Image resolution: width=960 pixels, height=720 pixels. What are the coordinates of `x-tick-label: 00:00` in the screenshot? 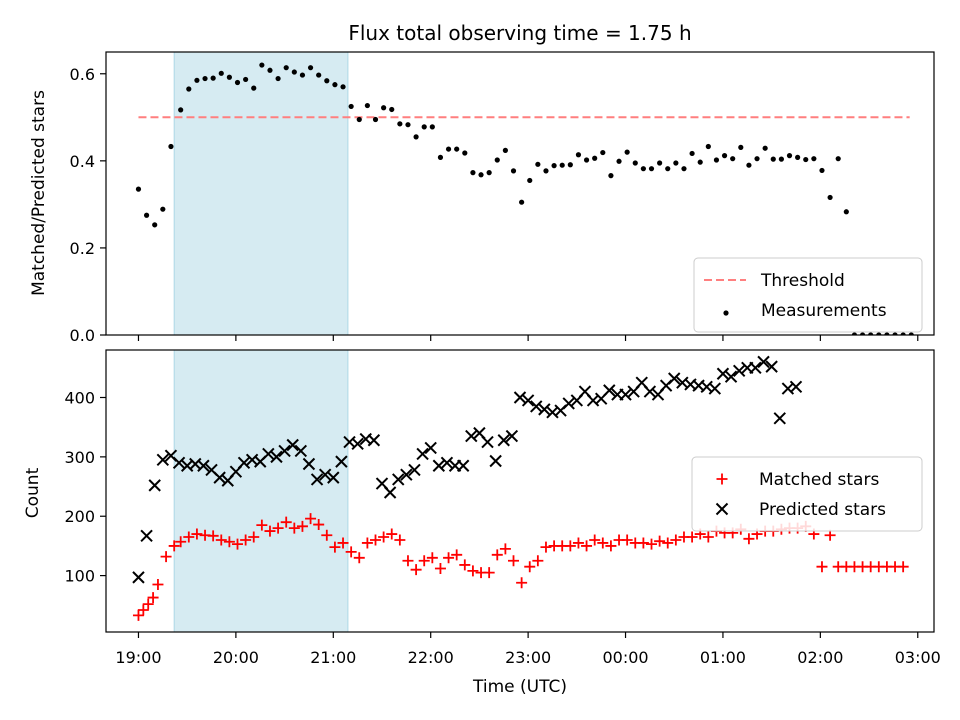 It's located at (625, 657).